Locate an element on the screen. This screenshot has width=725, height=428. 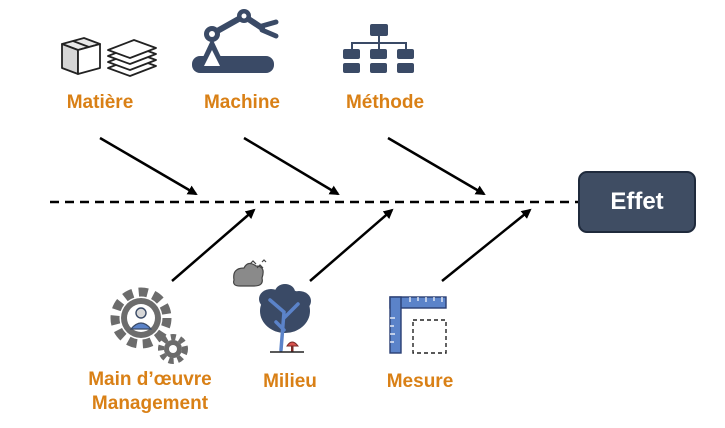
arrow-methode is located at coordinates (436, 166).